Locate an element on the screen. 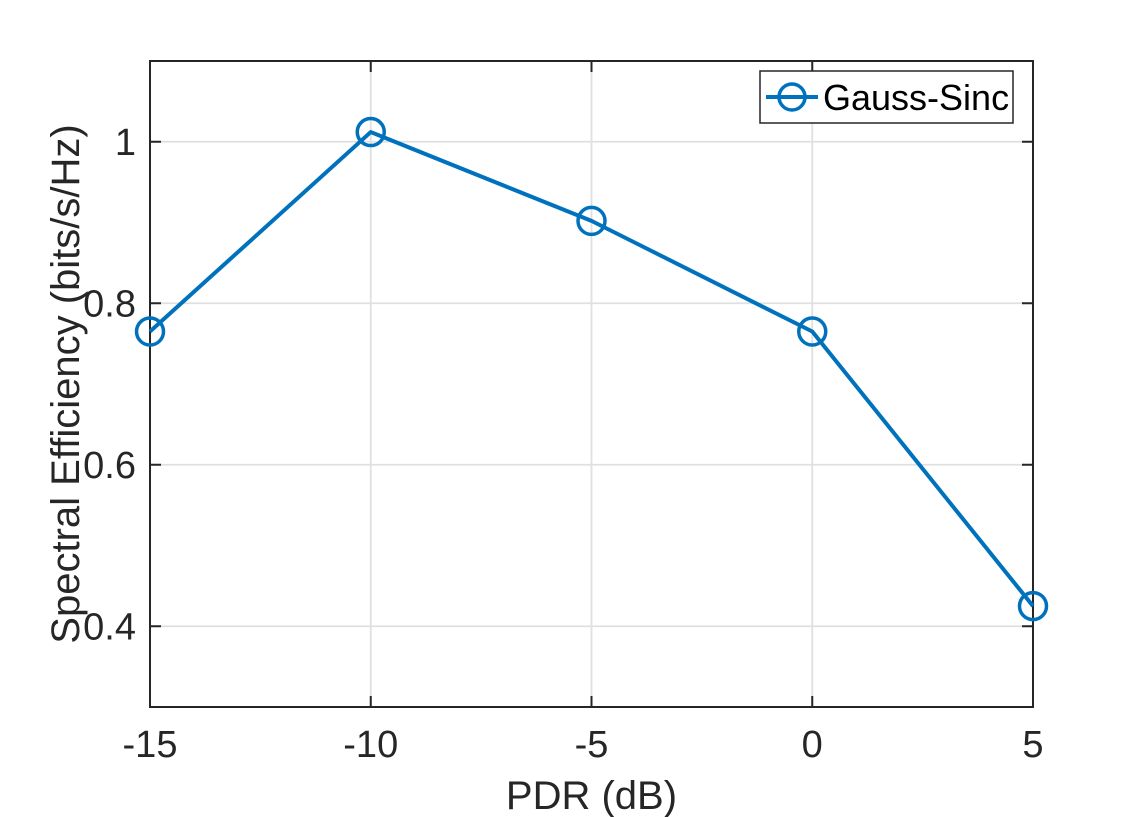 The height and width of the screenshot is (817, 1144). x-tick-label: 0 is located at coordinates (812, 745).